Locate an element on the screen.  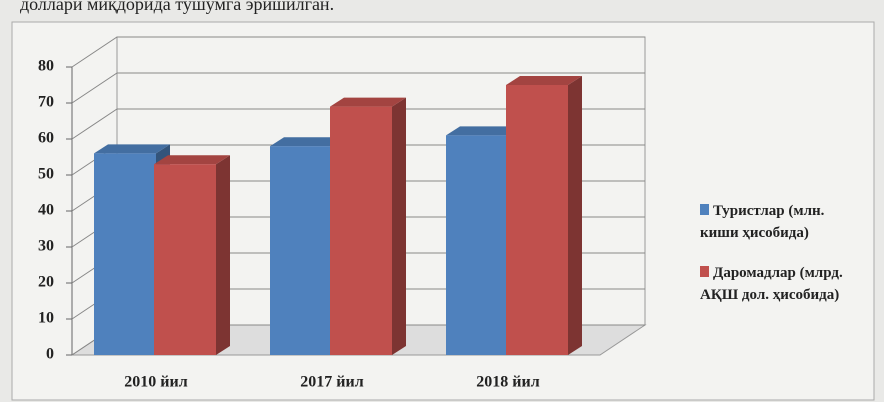
y-tick-label: 40 is located at coordinates (46, 210).